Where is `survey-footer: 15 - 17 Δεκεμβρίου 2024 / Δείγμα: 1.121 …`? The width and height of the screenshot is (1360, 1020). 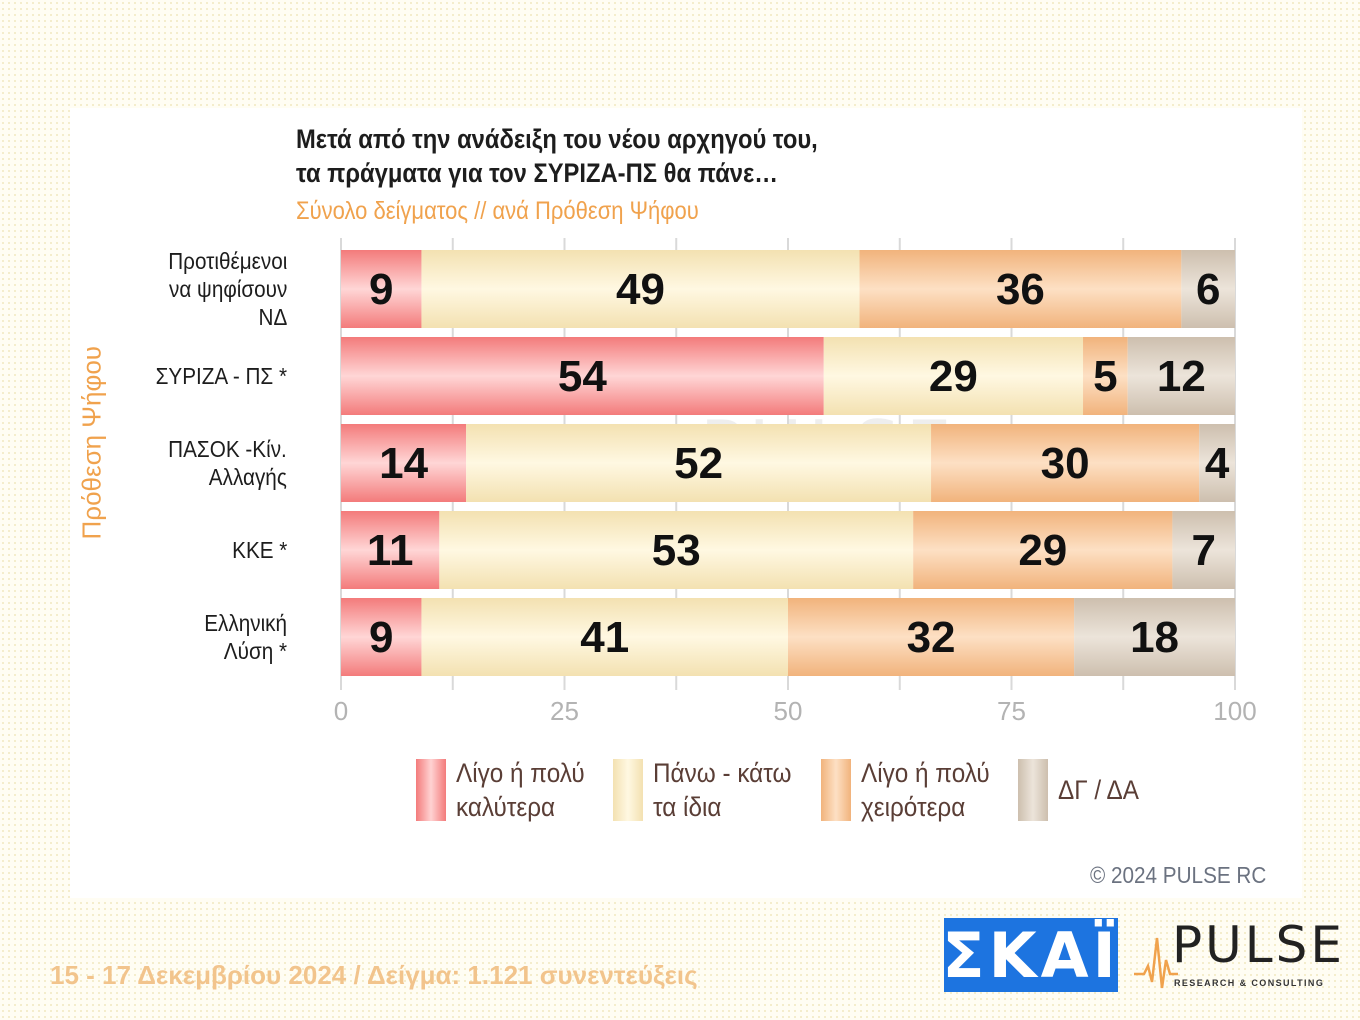
survey-footer: 15 - 17 Δεκεμβρίου 2024 / Δείγμα: 1.121 … is located at coordinates (374, 975).